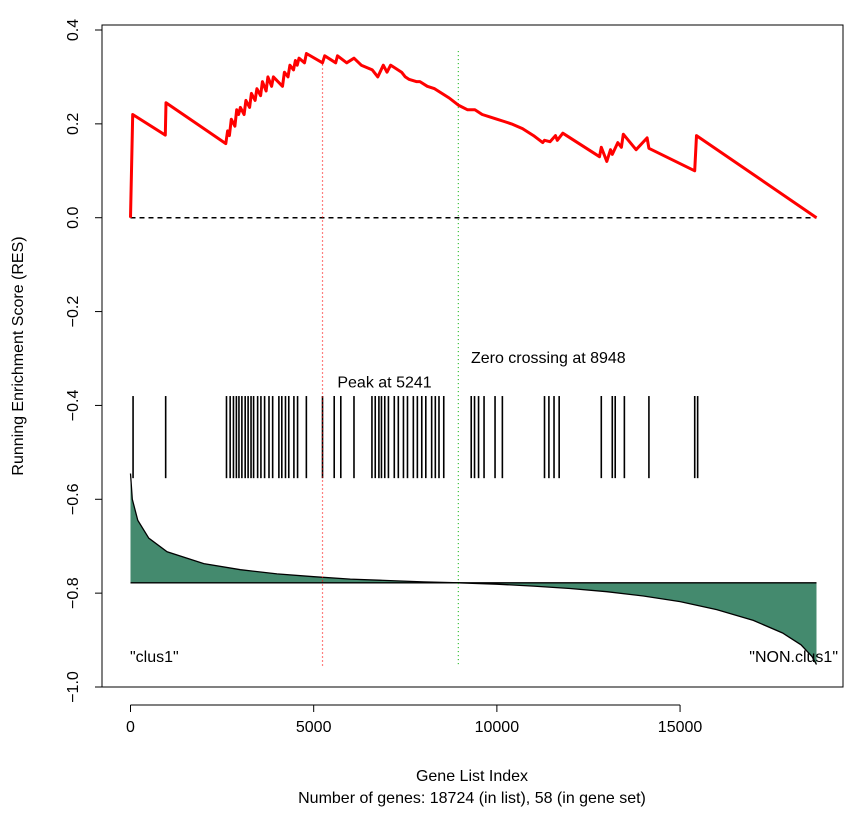 This screenshot has height=819, width=846. Describe the element at coordinates (73, 312) in the screenshot. I see `y-tick-label: −0.2` at that location.